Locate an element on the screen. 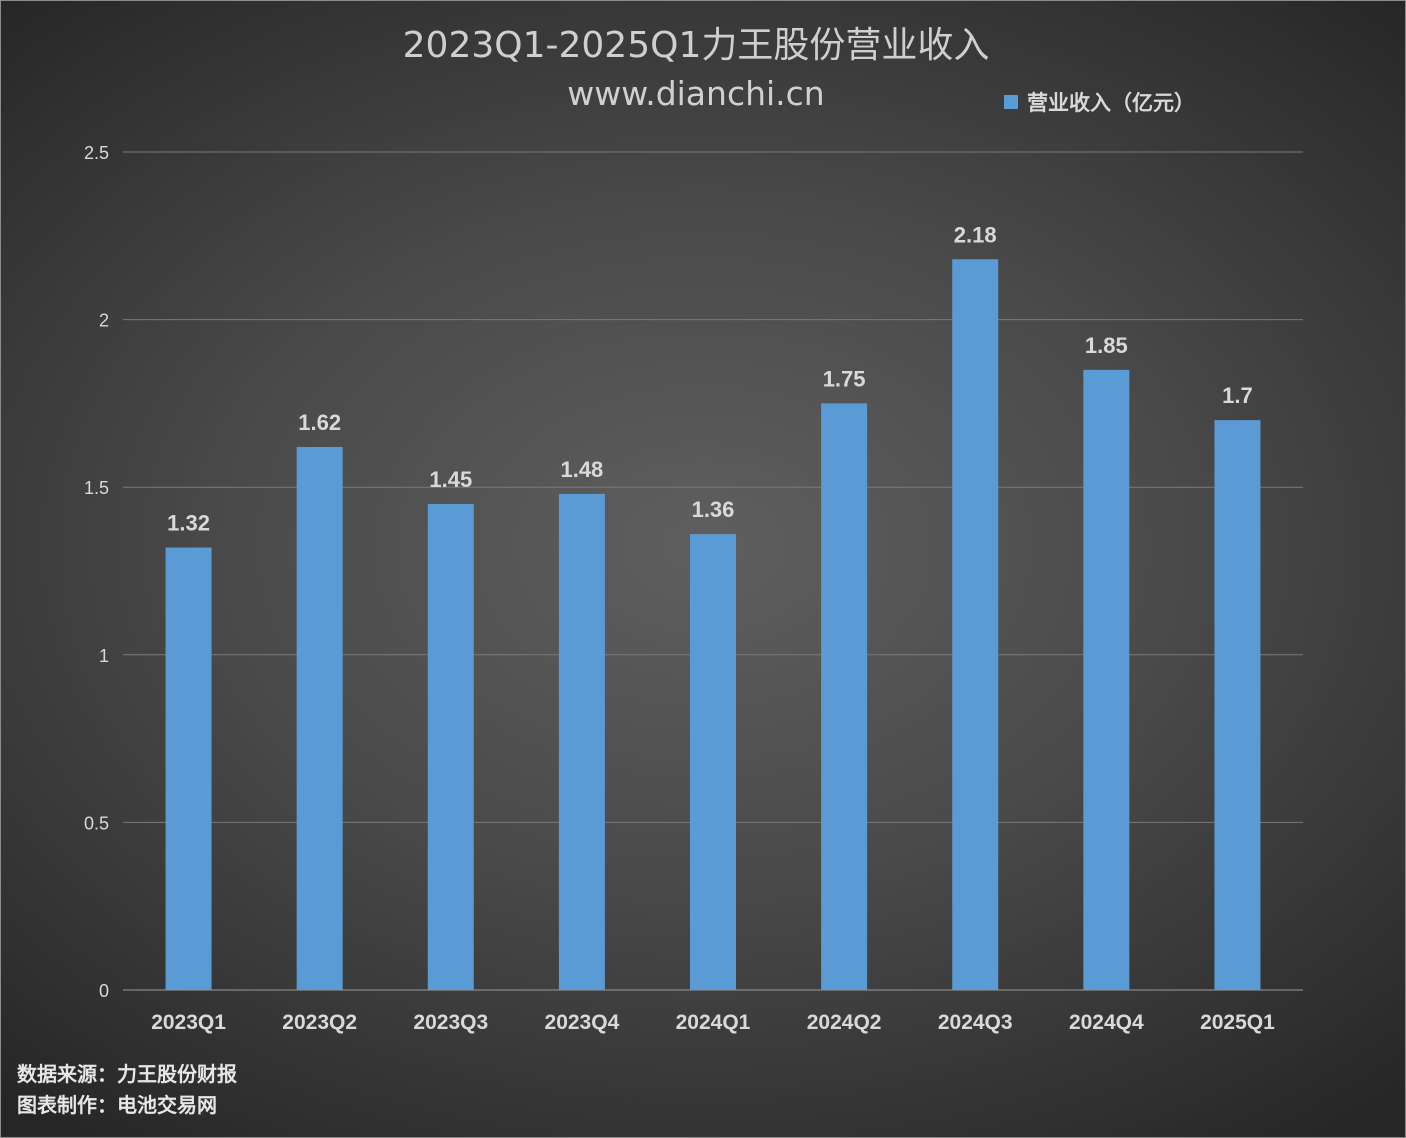  maker-note: 图表制作：电池交易网 is located at coordinates (117, 1105).